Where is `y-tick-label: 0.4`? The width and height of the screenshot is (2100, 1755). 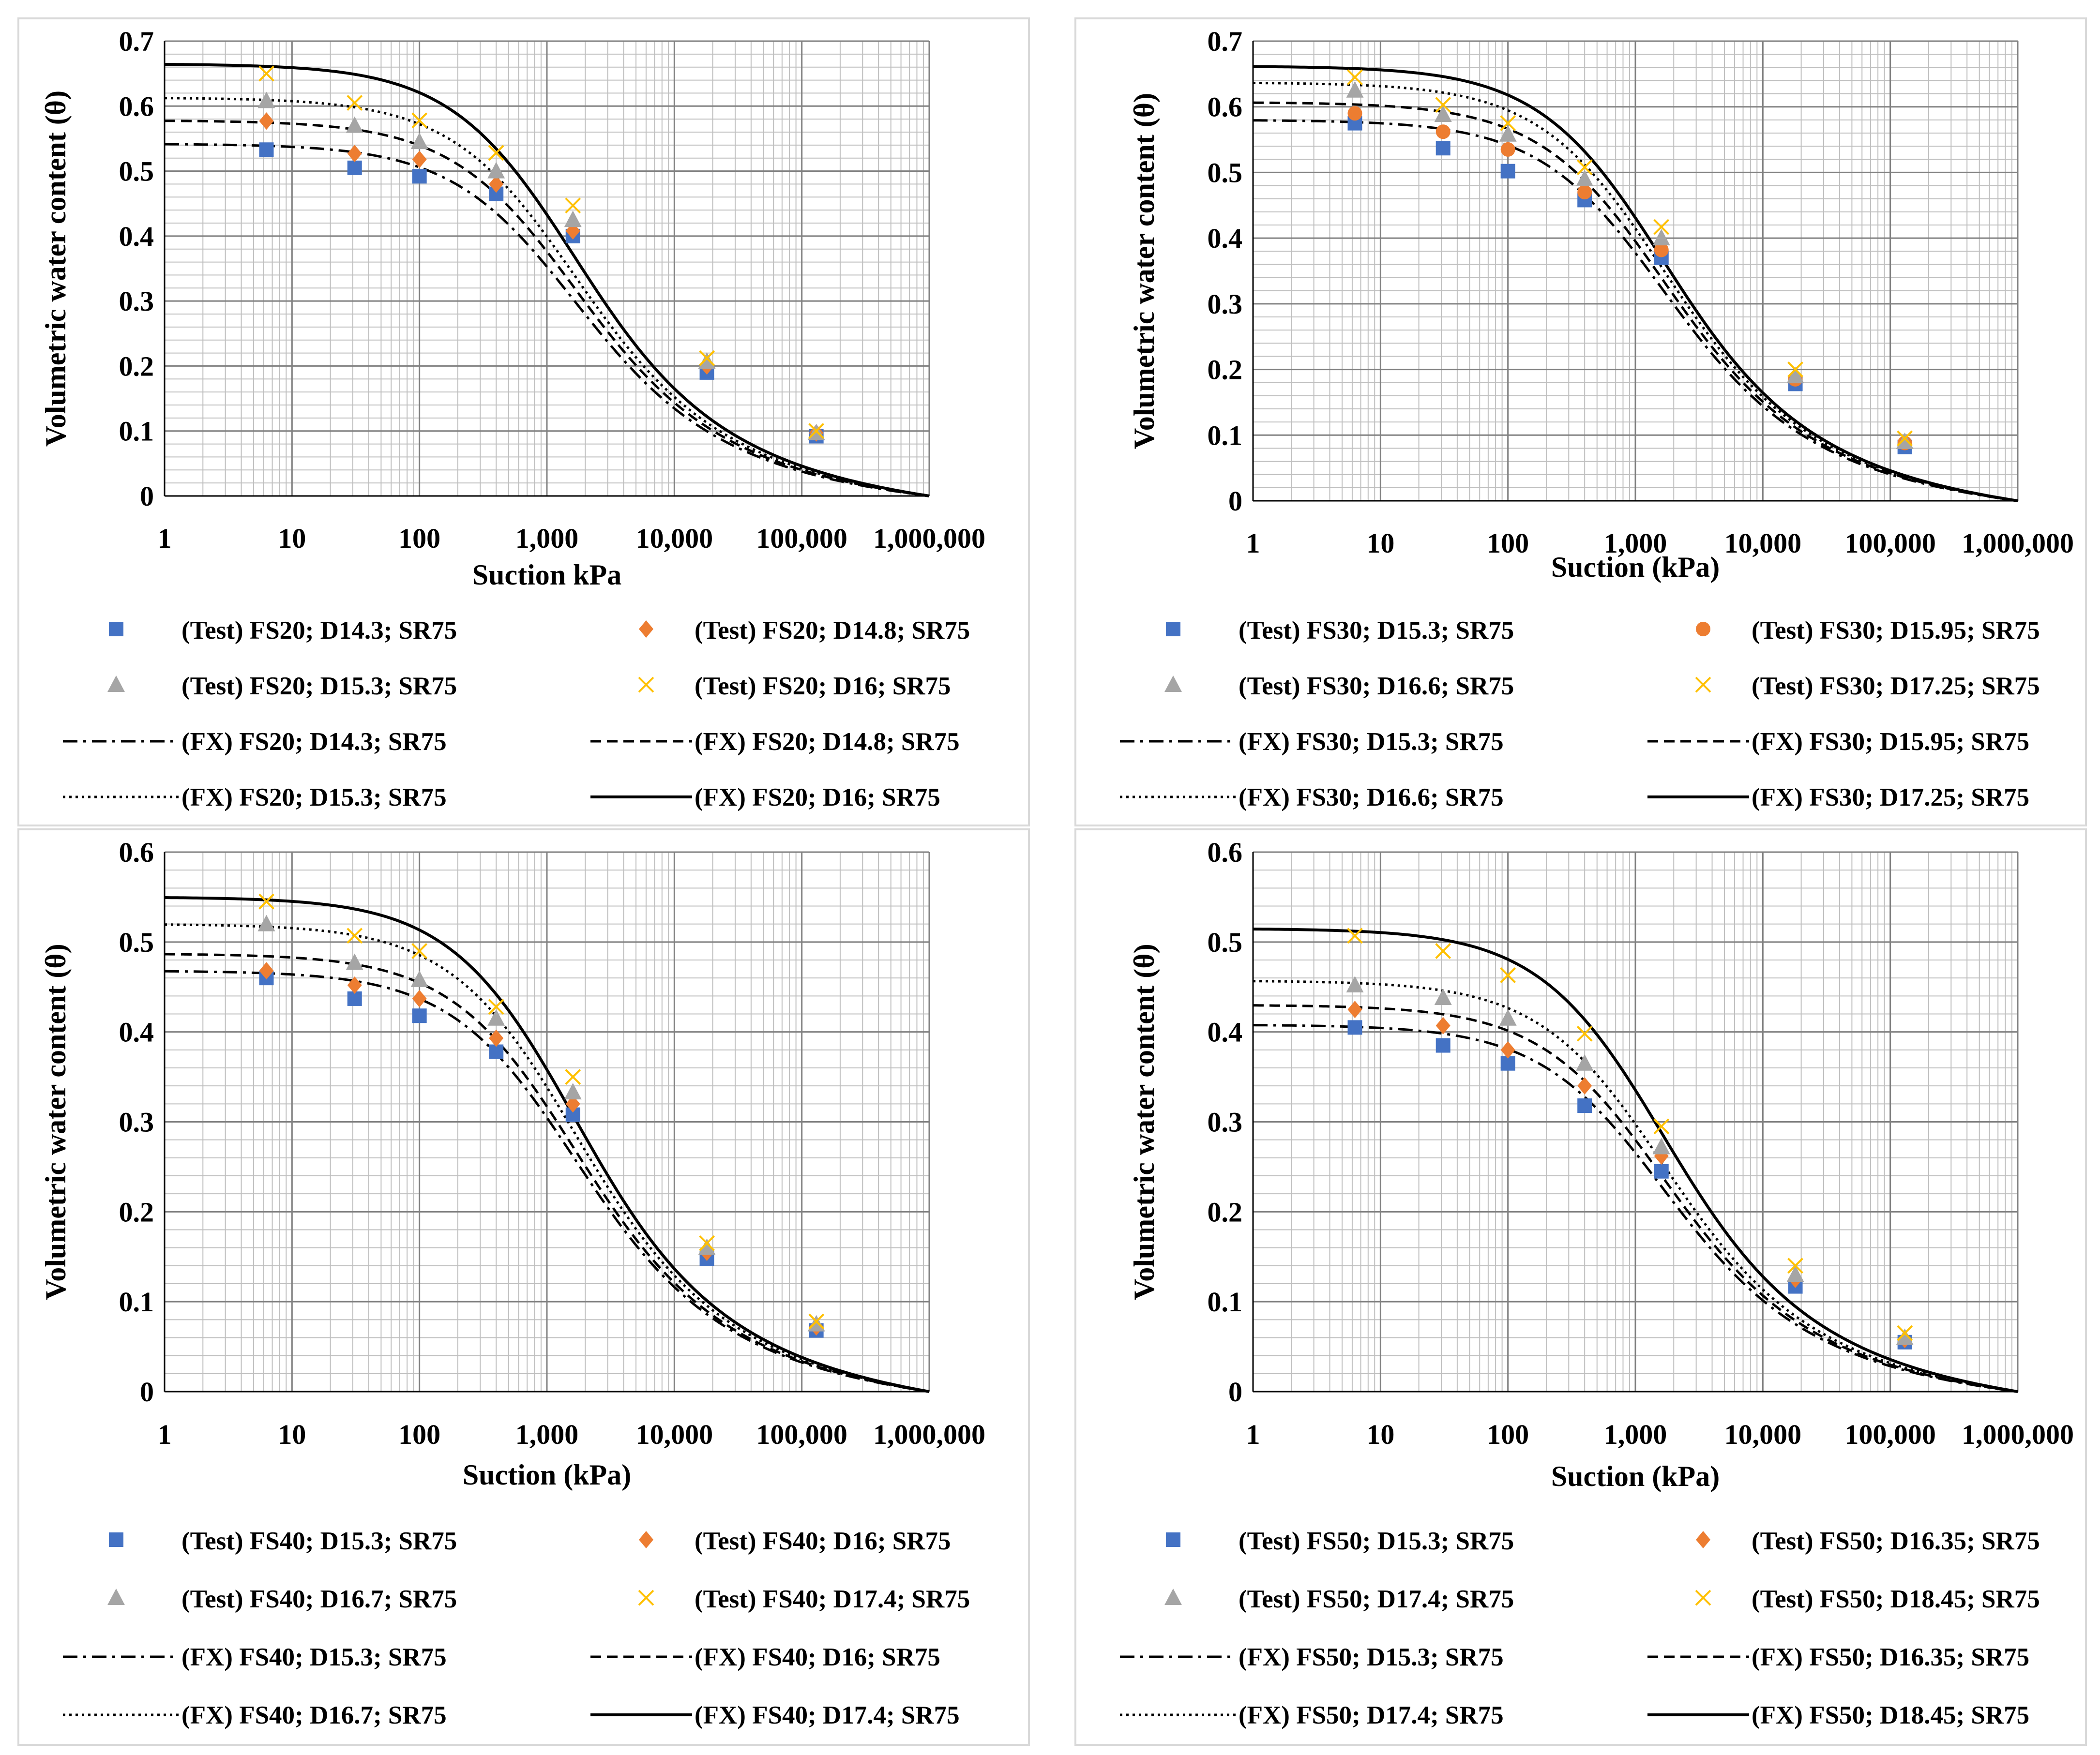 y-tick-label: 0.4 is located at coordinates (1225, 1032).